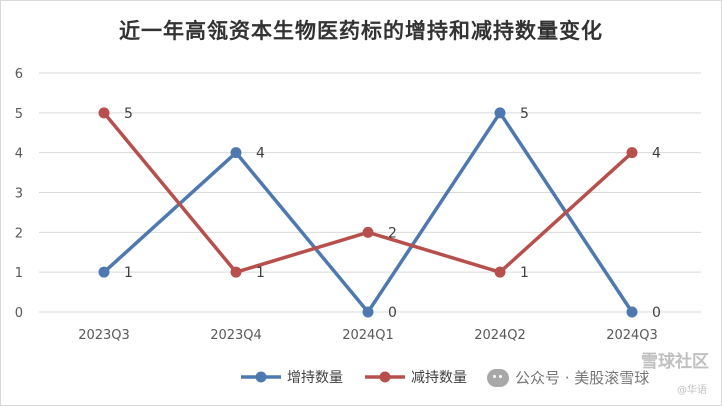  Describe the element at coordinates (104, 335) in the screenshot. I see `x-tick-label: 2023Q3` at that location.